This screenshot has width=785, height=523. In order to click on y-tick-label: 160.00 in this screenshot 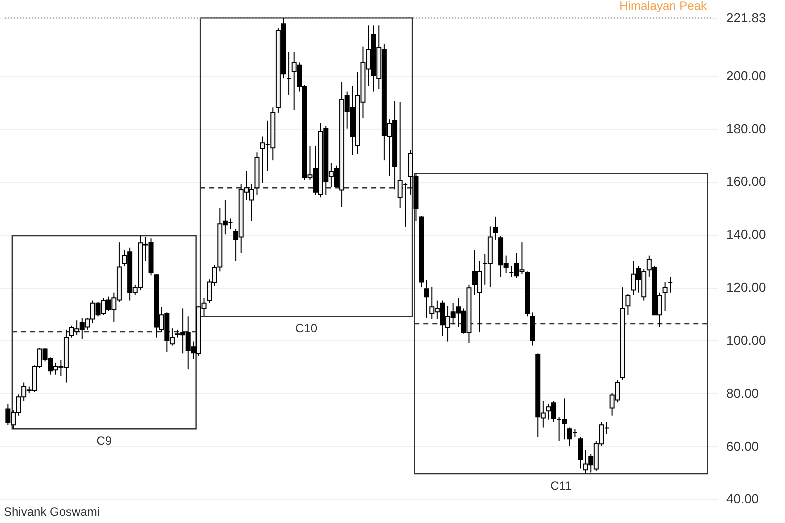, I will do `click(746, 182)`.